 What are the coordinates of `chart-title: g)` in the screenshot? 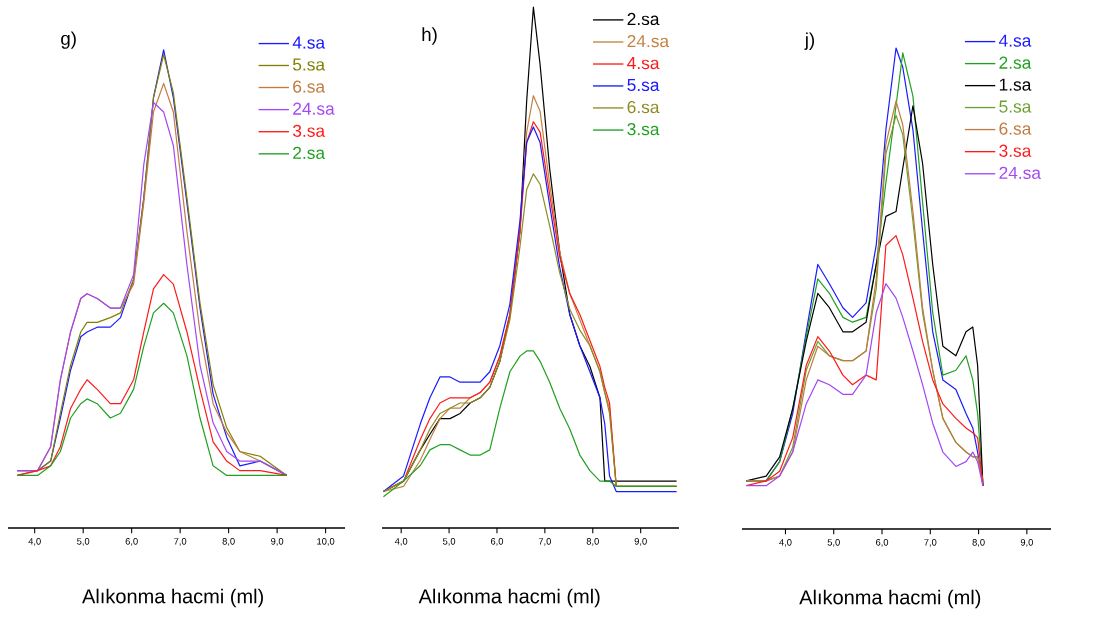 It's located at (68, 40).